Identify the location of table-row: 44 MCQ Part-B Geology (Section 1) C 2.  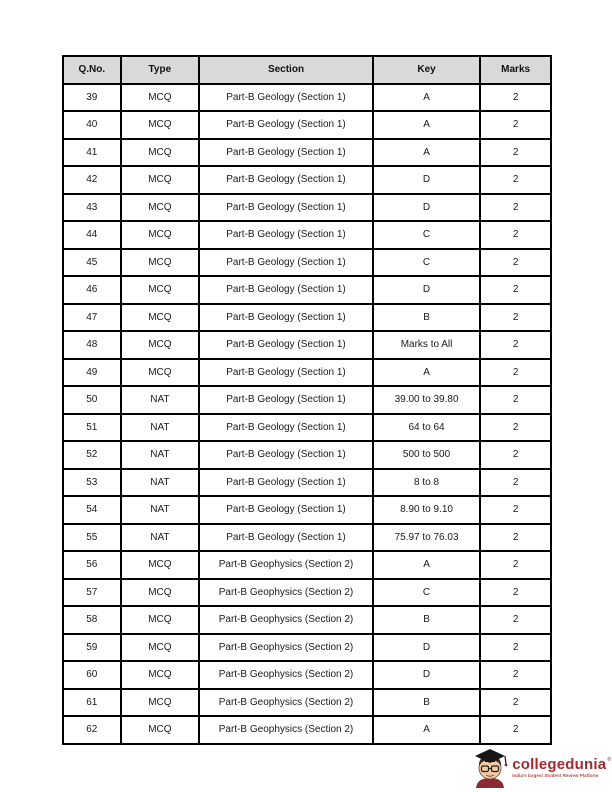
(307, 235).